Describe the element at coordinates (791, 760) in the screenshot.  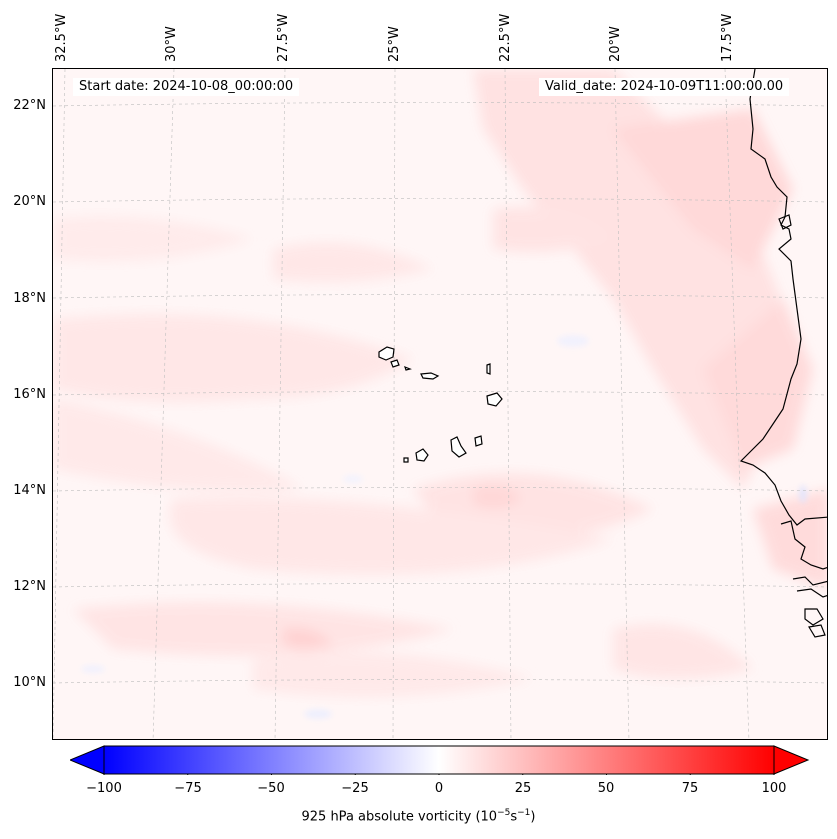
I see `colorbar-max-arrow` at that location.